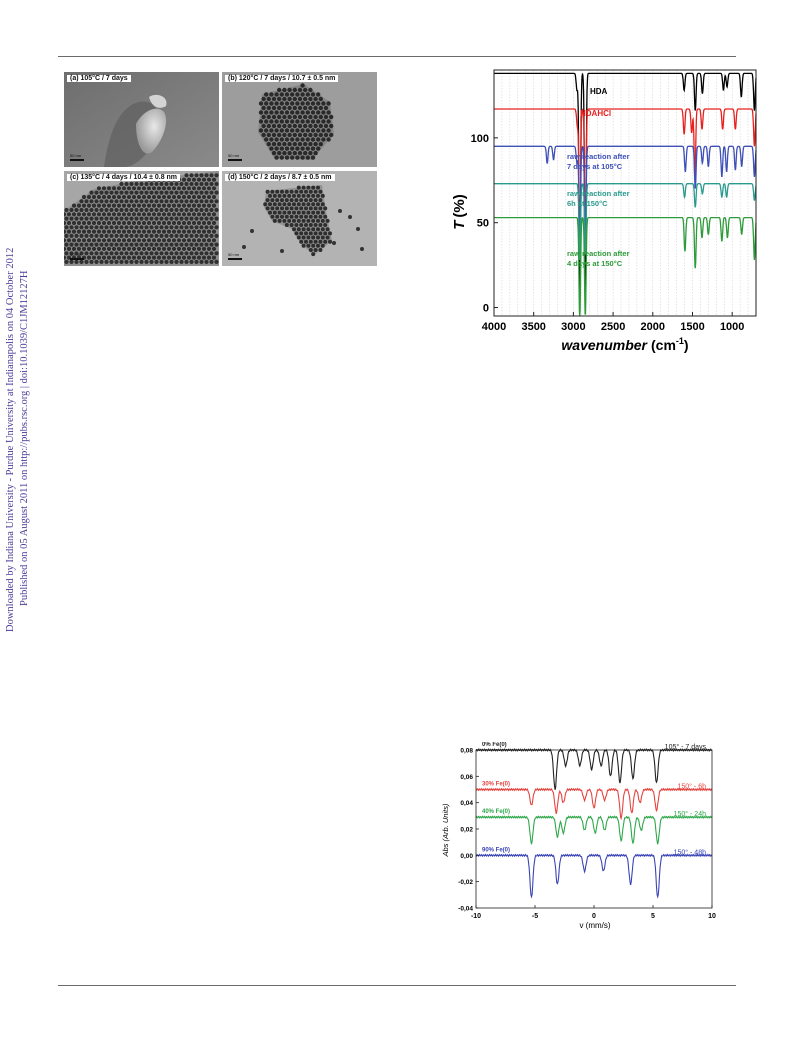  Describe the element at coordinates (598, 198) in the screenshot. I see `legend-label-6h-150c: raw reaction after 6h at 150°C` at that location.